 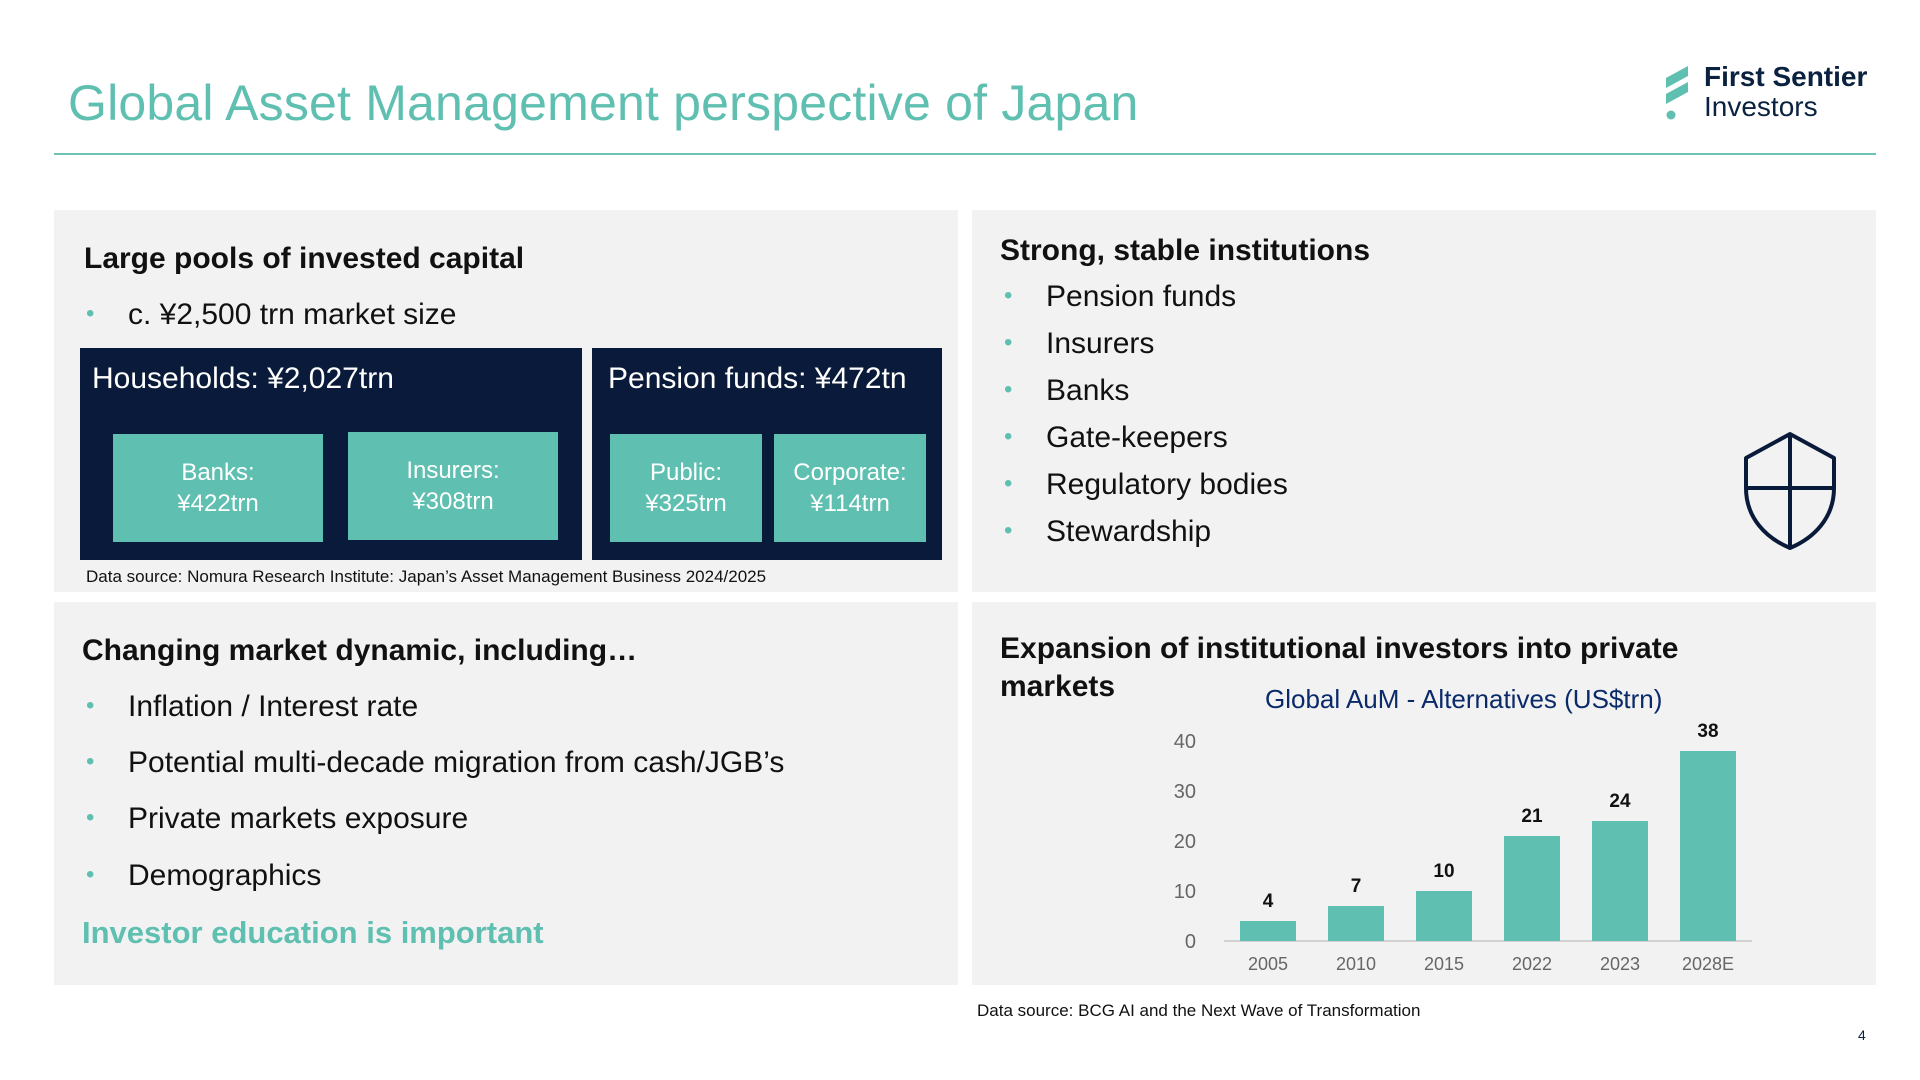 I want to click on bullet-item: • Stewardship, so click(x=1108, y=532).